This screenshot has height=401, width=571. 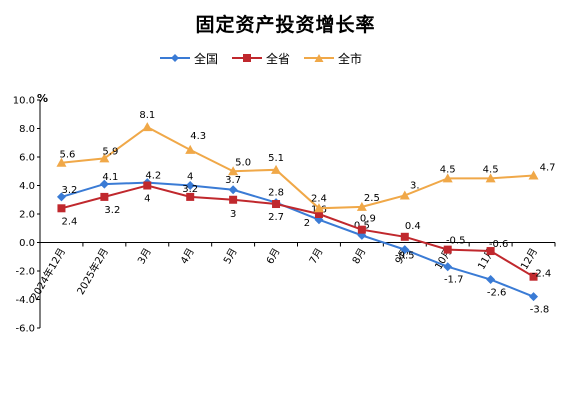 What do you see at coordinates (276, 193) in the screenshot?
I see `data-label: 2.8` at bounding box center [276, 193].